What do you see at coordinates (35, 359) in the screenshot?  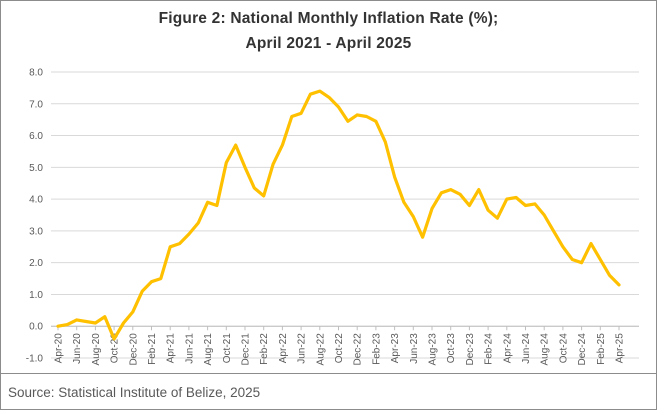 I see `y-tick-label: -1.0` at bounding box center [35, 359].